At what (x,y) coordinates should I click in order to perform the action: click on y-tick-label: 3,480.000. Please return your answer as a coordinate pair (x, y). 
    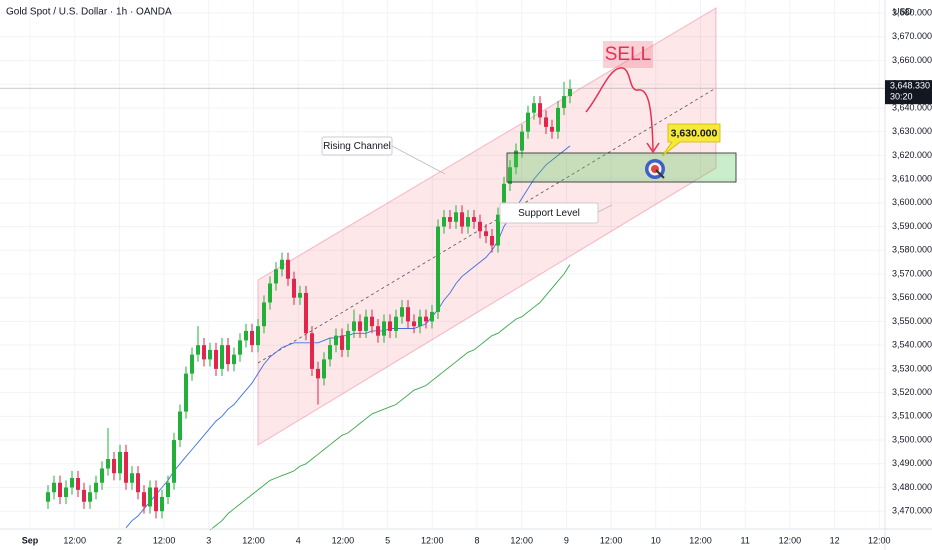
    Looking at the image, I should click on (912, 487).